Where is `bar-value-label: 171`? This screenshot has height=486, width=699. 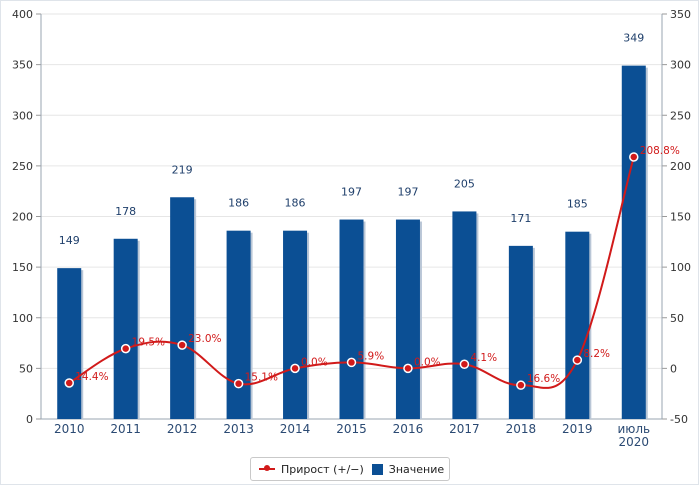
bar-value-label: 171 is located at coordinates (520, 218).